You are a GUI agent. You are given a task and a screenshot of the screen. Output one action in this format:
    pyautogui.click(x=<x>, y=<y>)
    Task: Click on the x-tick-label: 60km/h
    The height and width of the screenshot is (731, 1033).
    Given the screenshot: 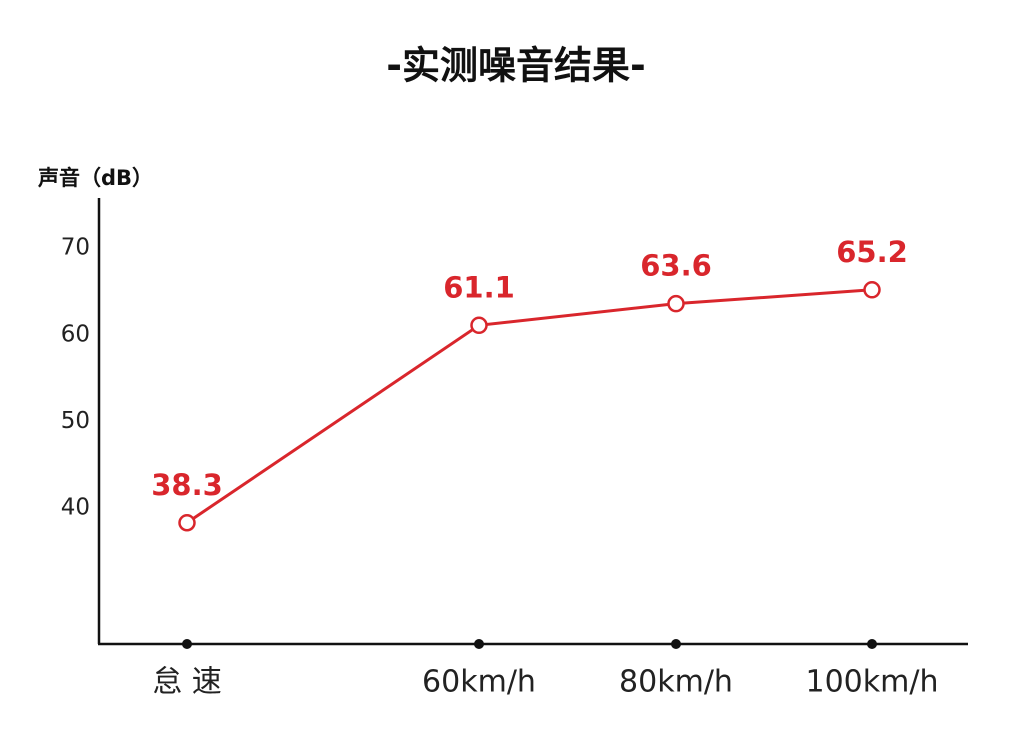 What is the action you would take?
    pyautogui.click(x=479, y=682)
    